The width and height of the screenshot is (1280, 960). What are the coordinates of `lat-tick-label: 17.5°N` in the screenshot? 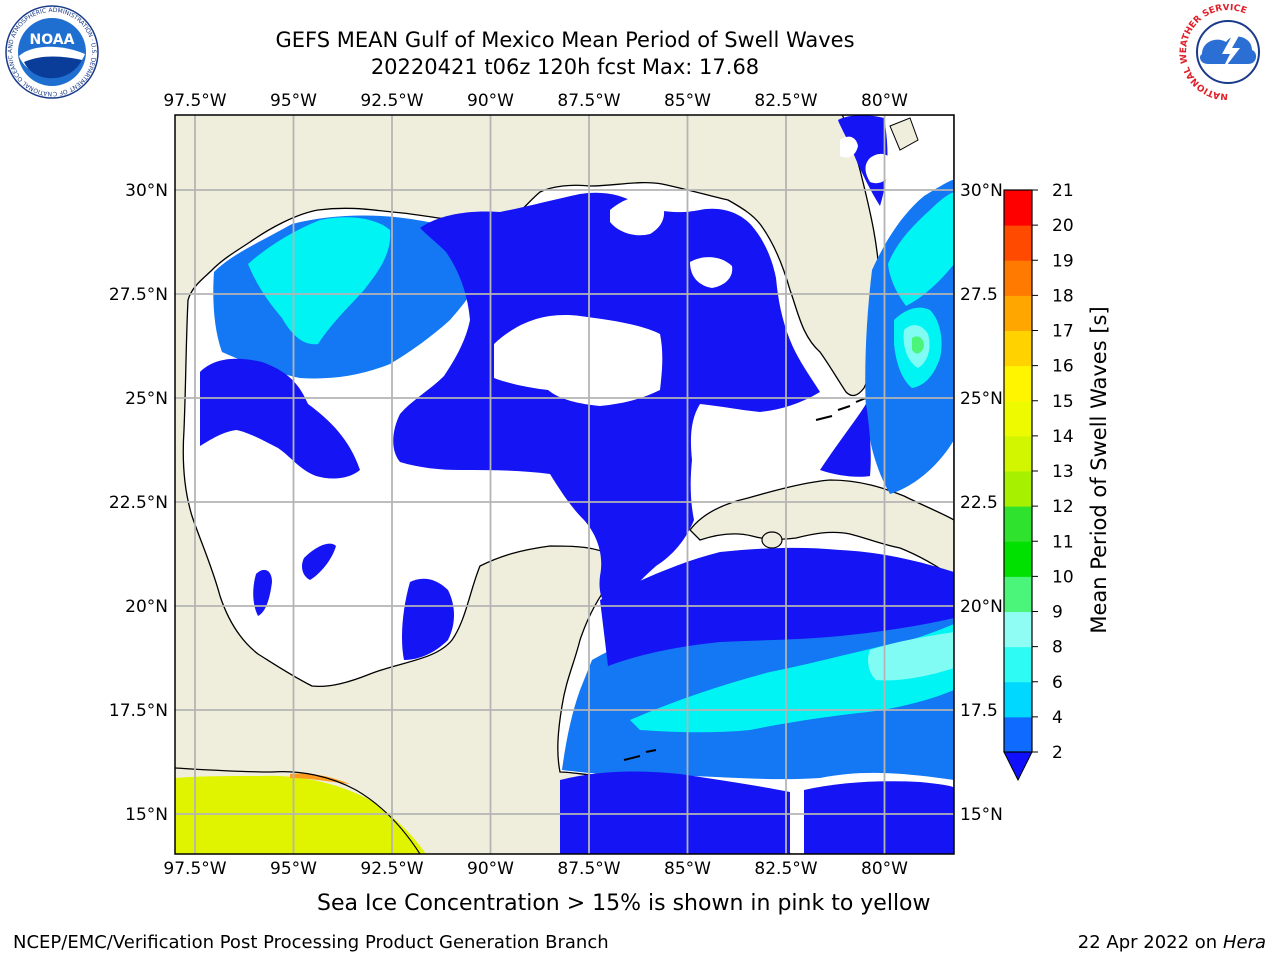 It's located at (138, 711).